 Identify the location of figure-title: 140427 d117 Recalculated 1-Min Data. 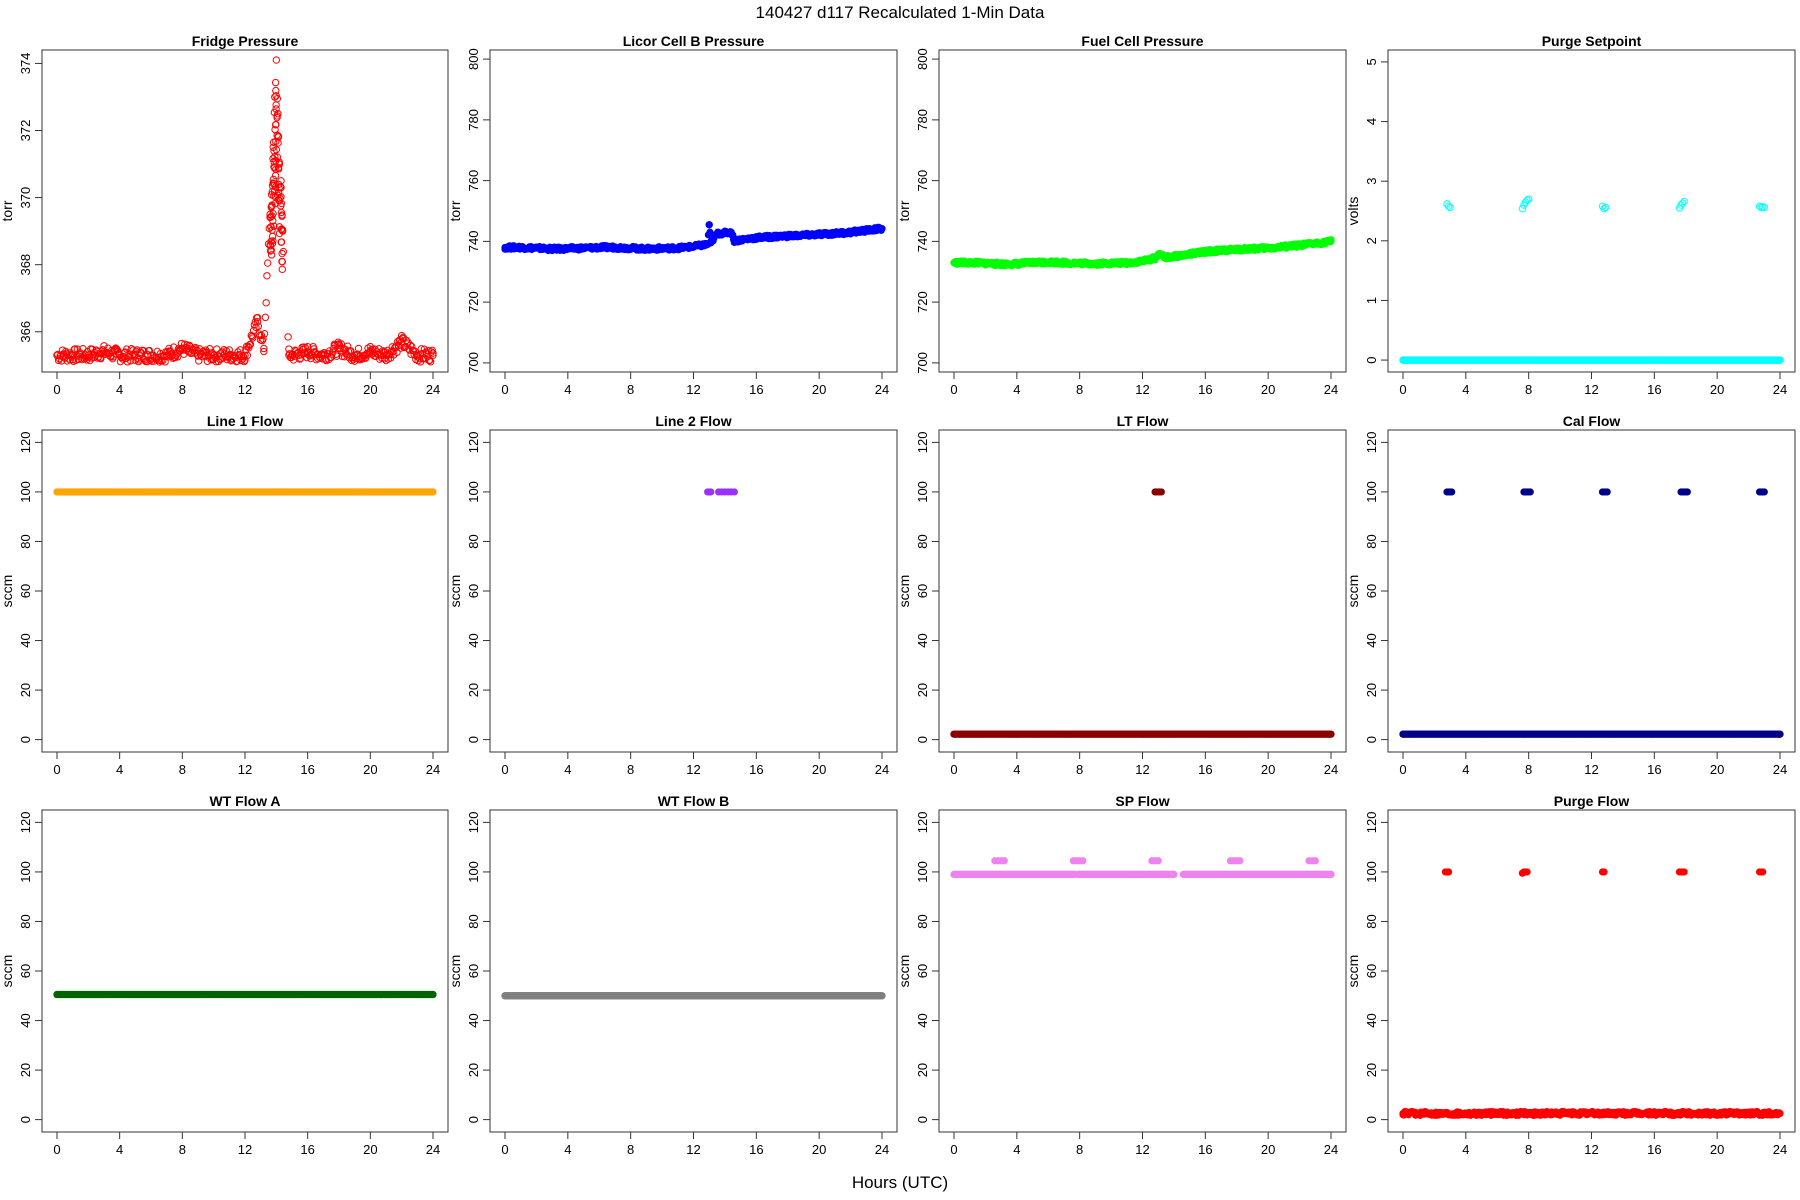
(900, 12).